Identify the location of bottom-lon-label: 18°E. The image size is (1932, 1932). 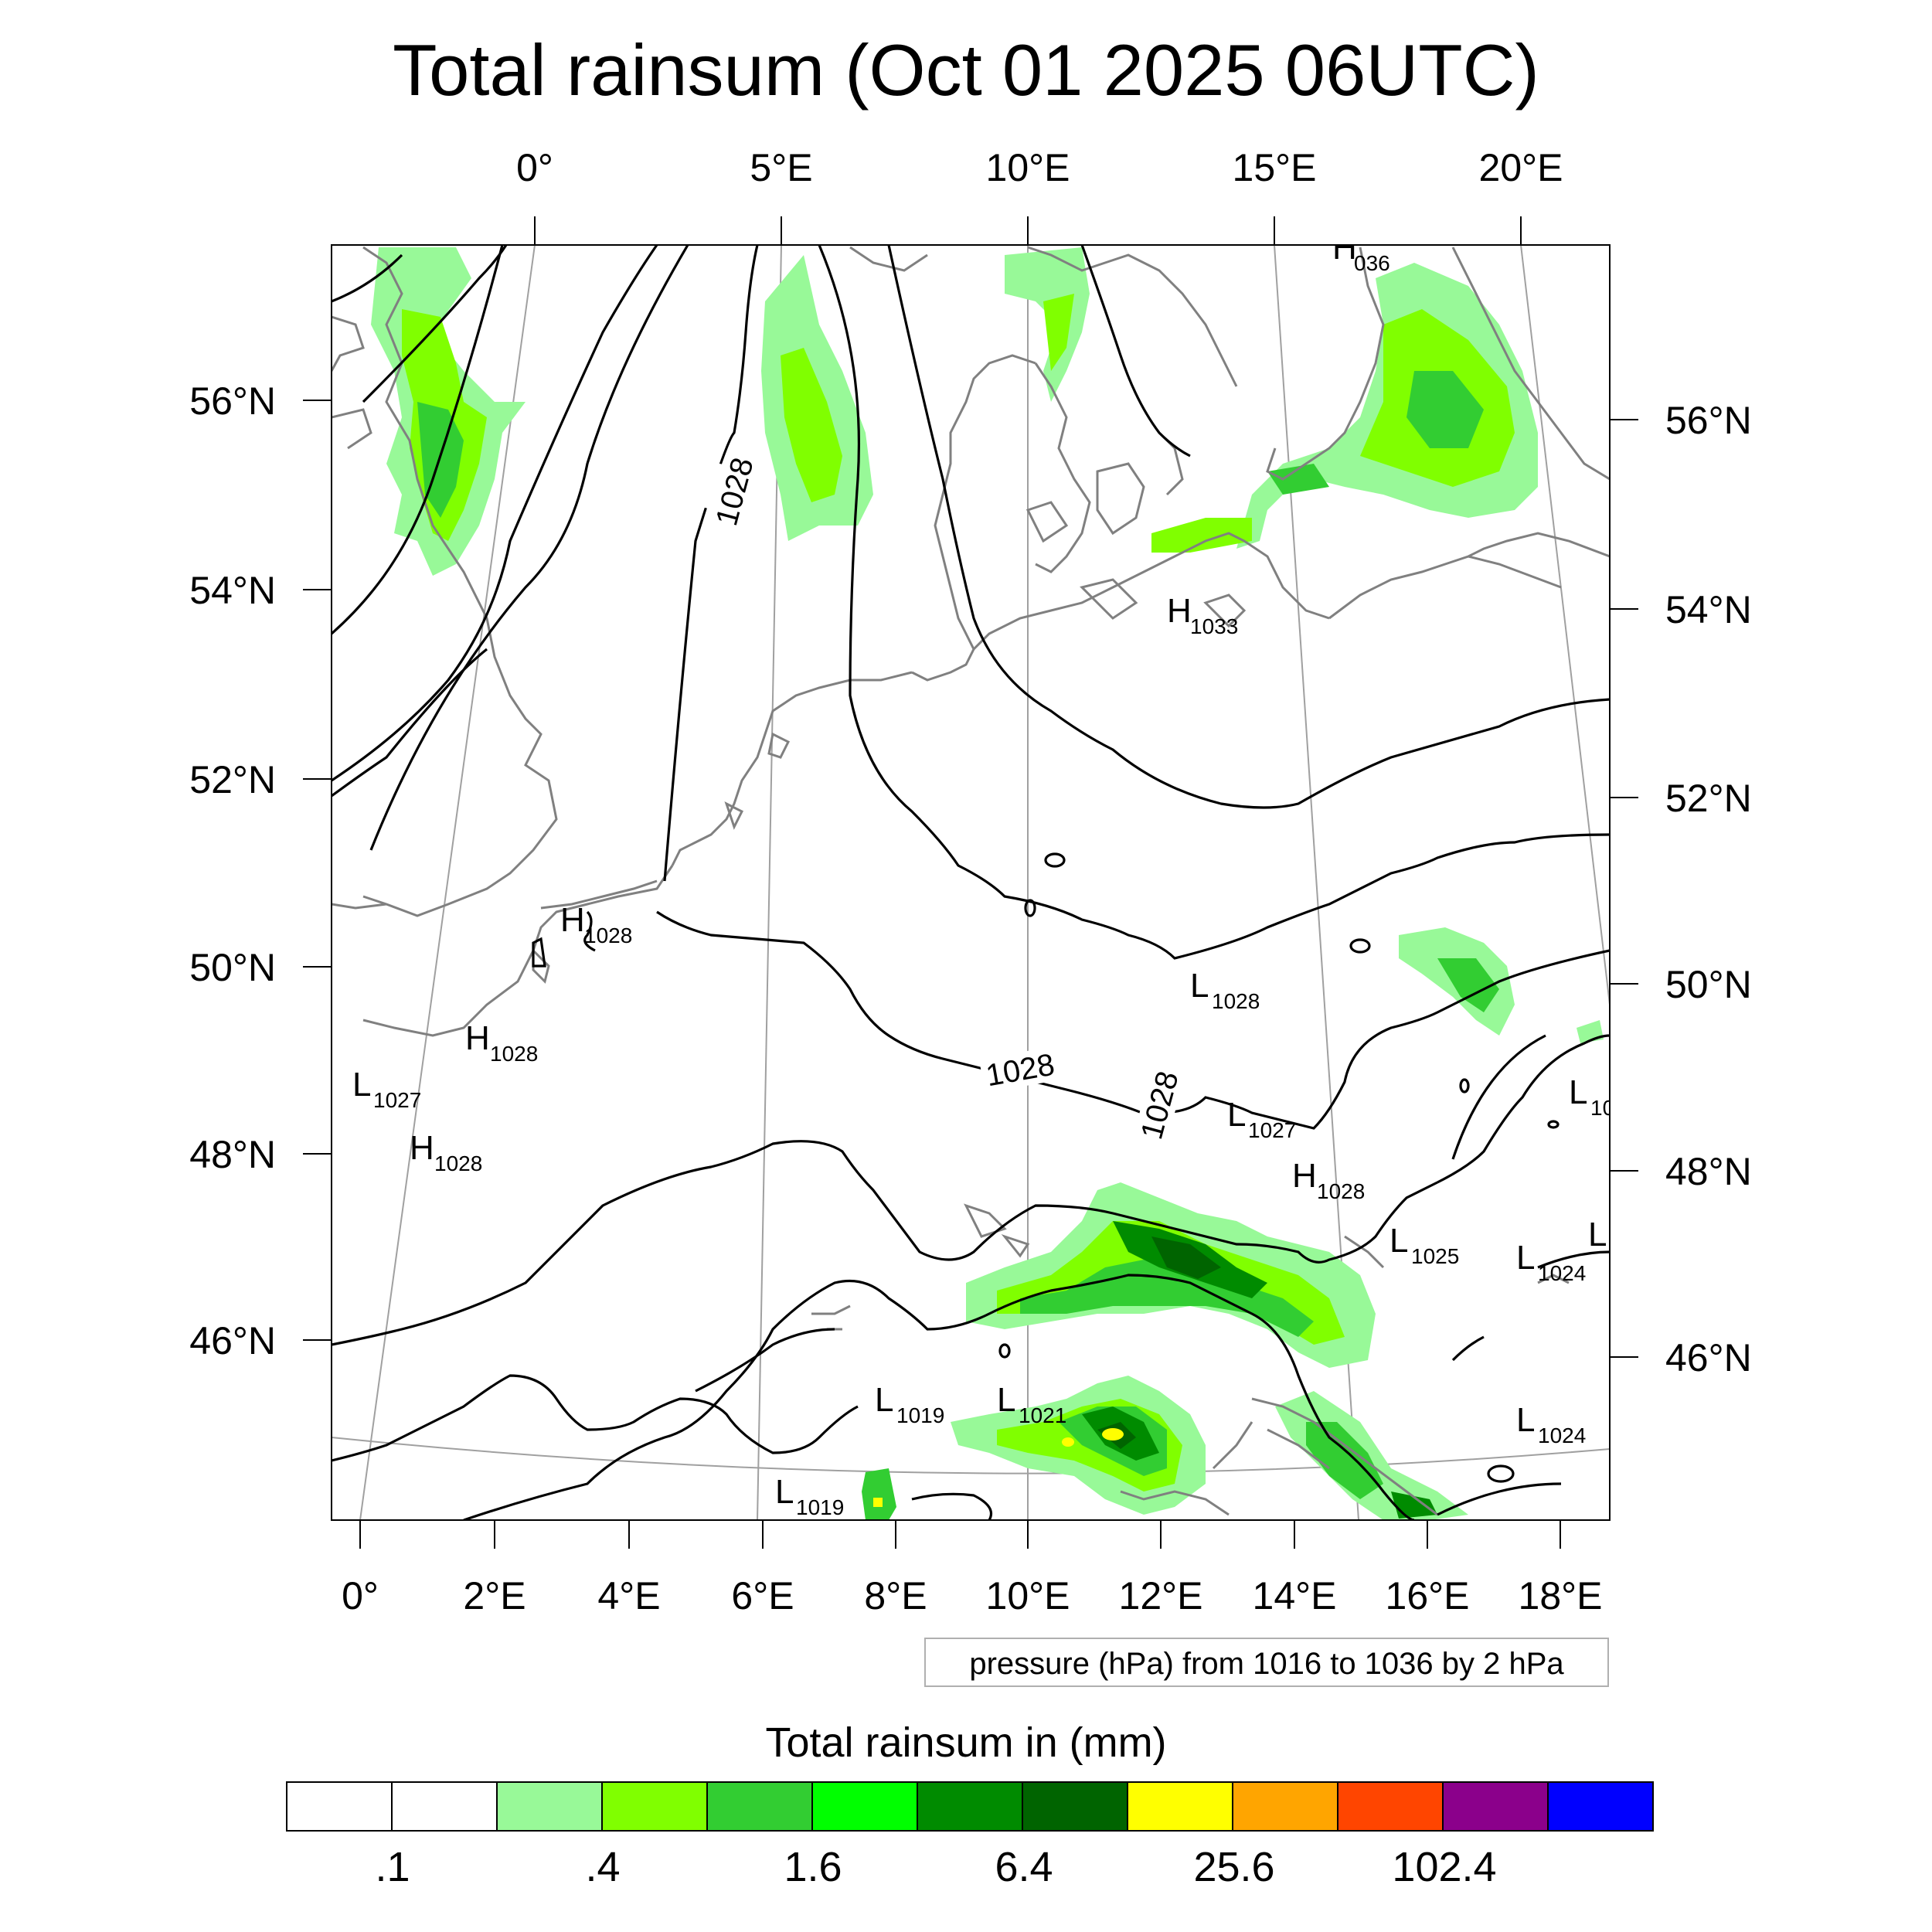
(1561, 1596).